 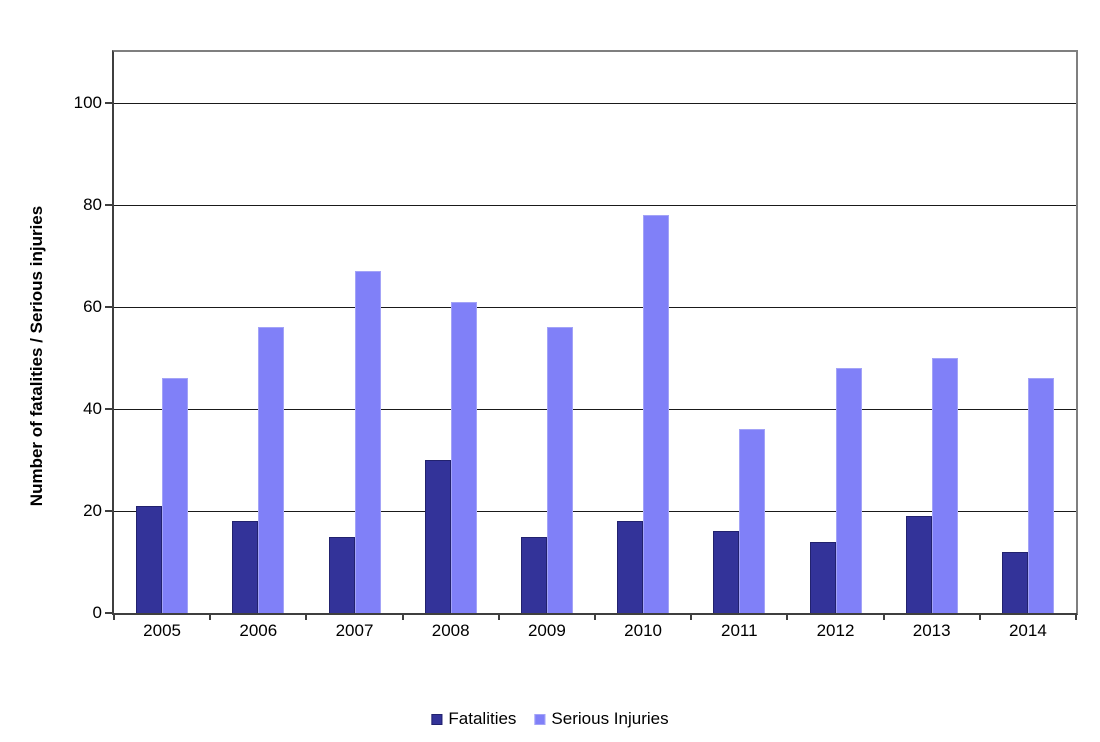 I want to click on x-tick-label-2009: 2009, so click(x=546, y=630).